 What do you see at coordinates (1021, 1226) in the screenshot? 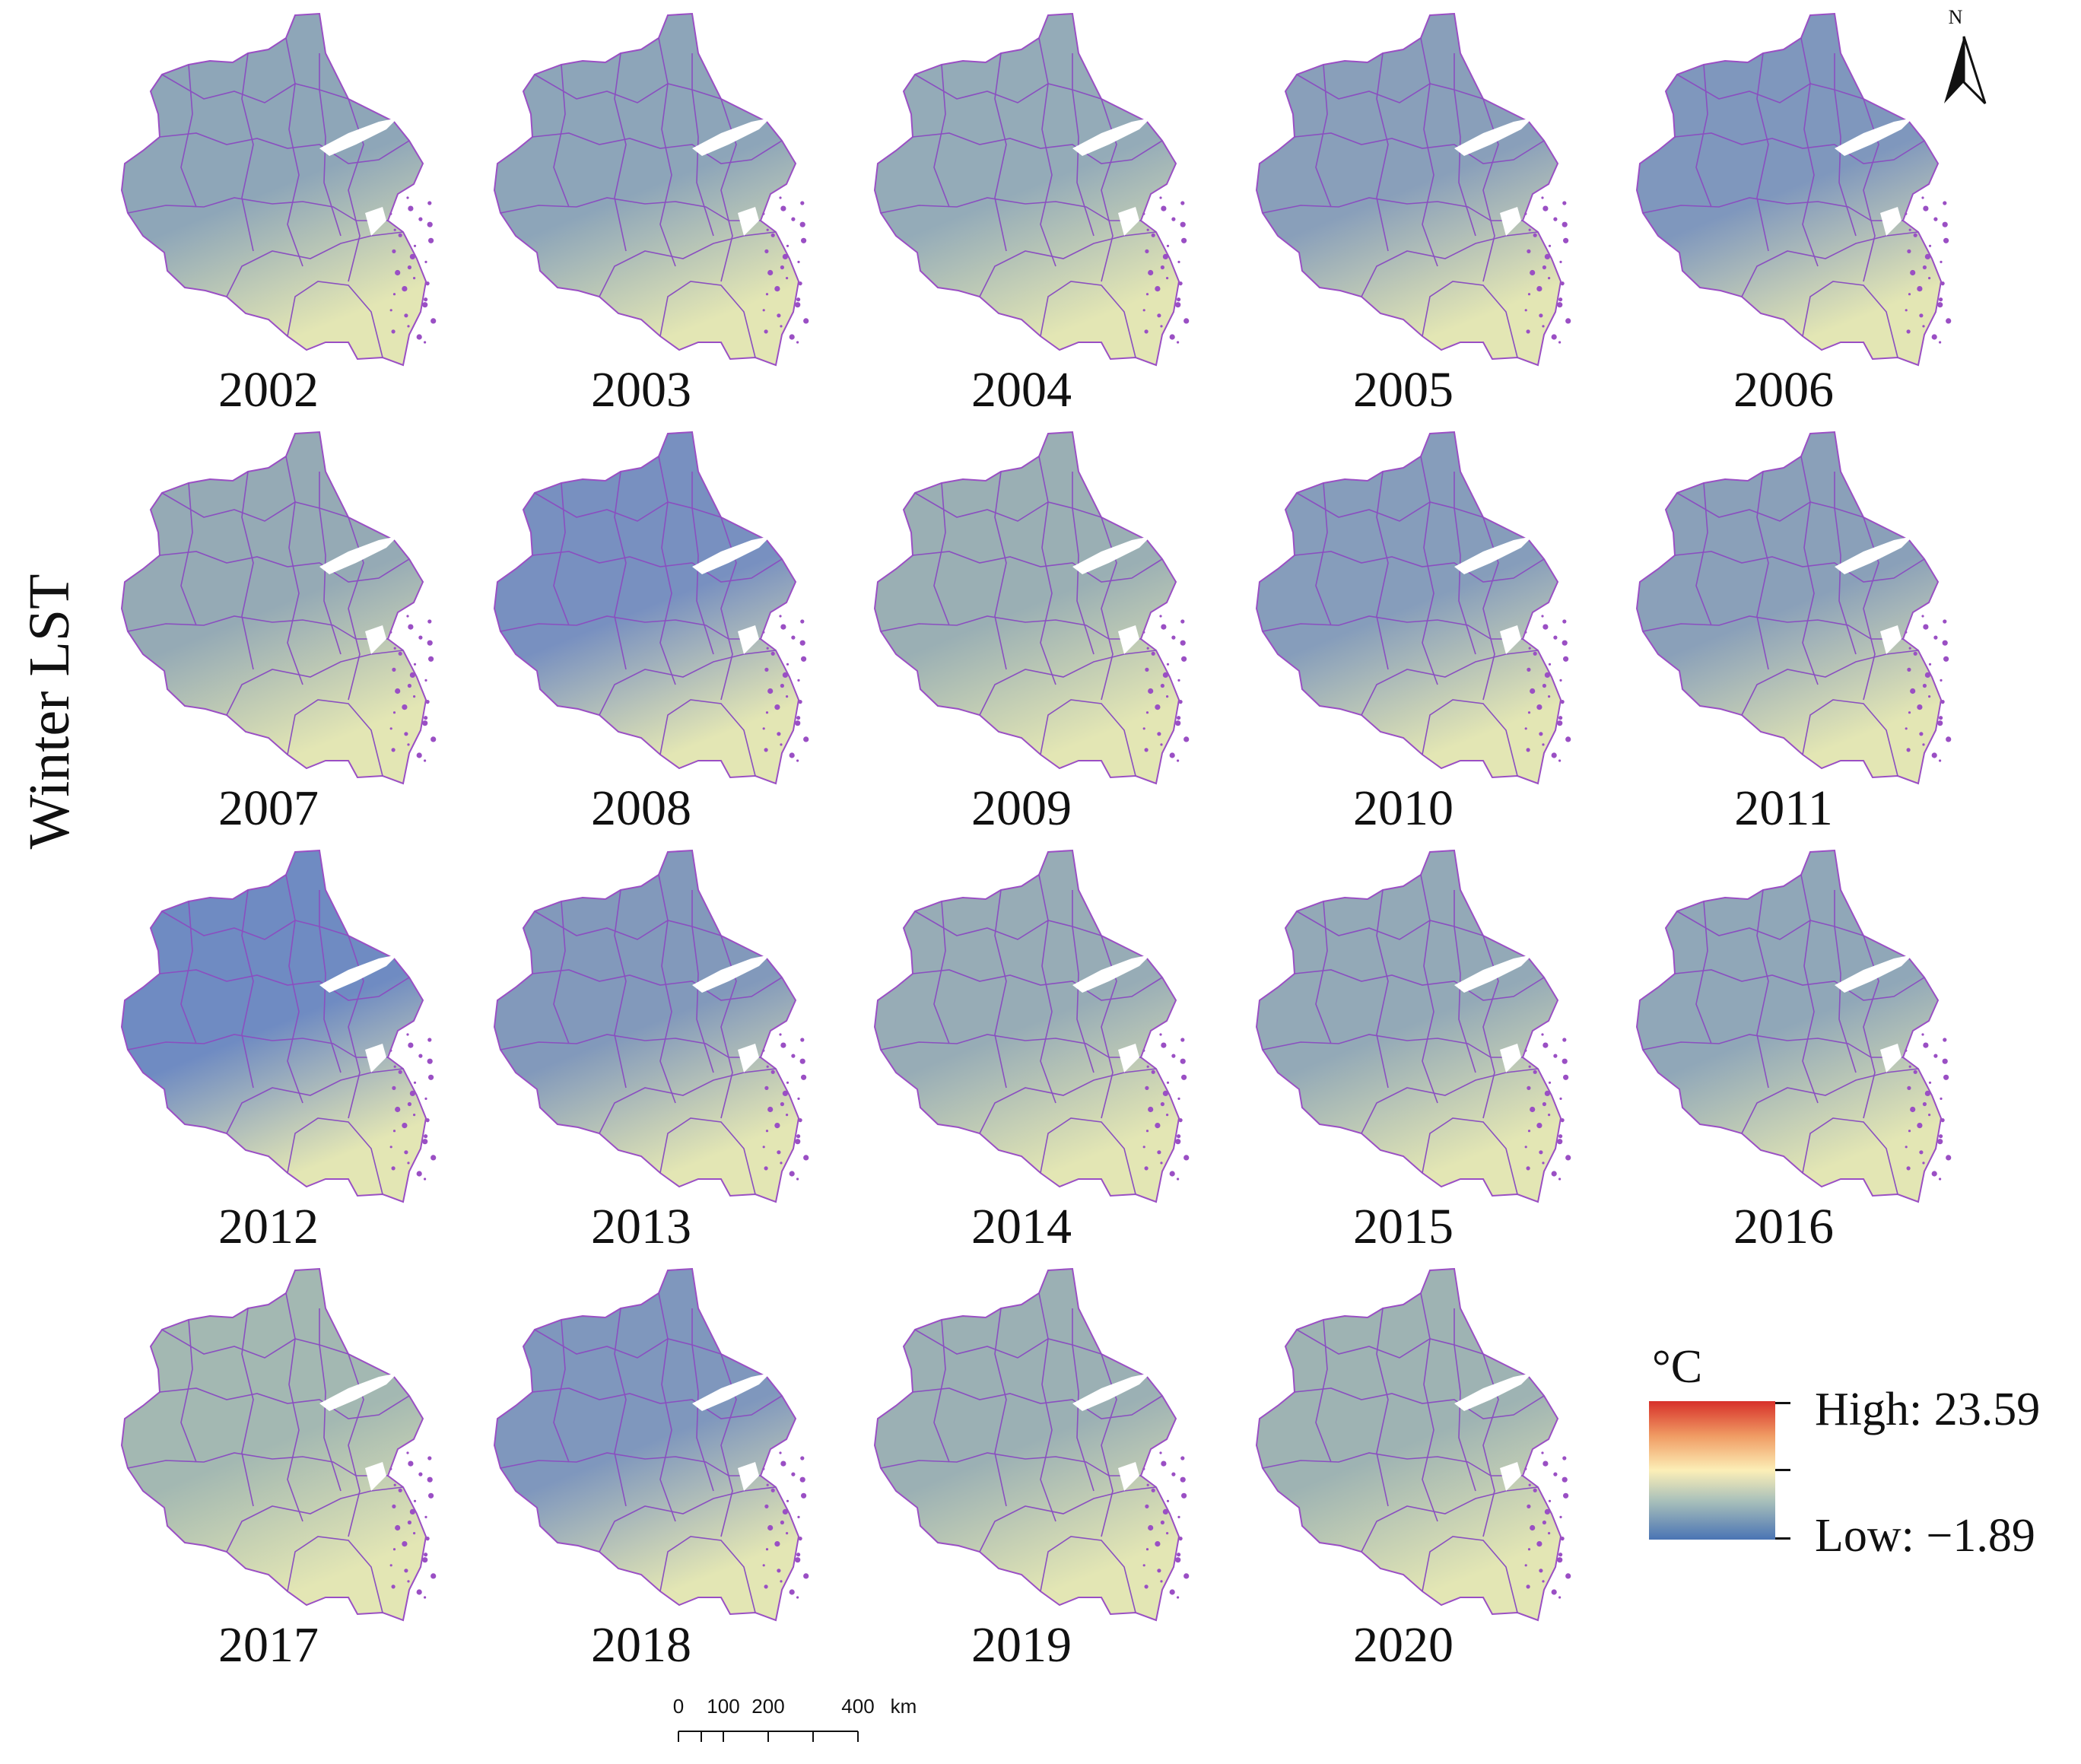
I see `year-label-2014: 2014` at bounding box center [1021, 1226].